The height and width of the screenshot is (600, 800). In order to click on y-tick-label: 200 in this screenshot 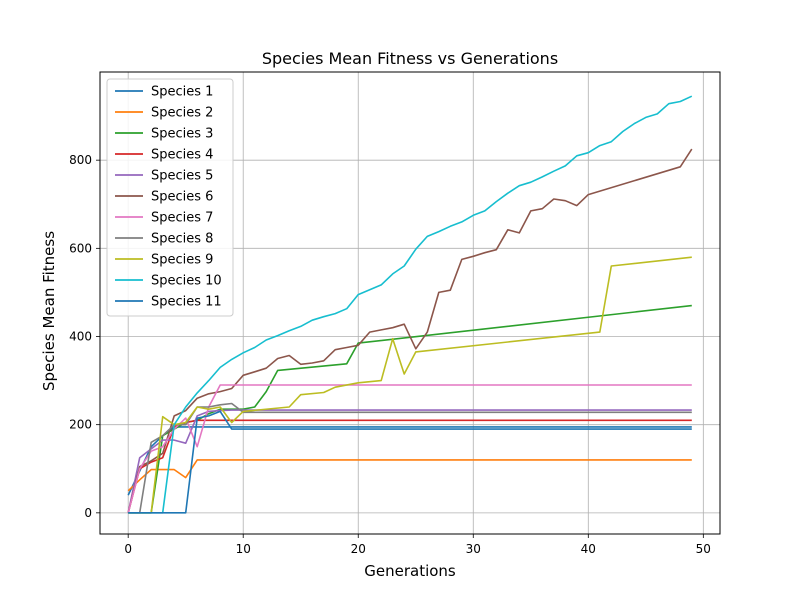, I will do `click(80, 425)`.